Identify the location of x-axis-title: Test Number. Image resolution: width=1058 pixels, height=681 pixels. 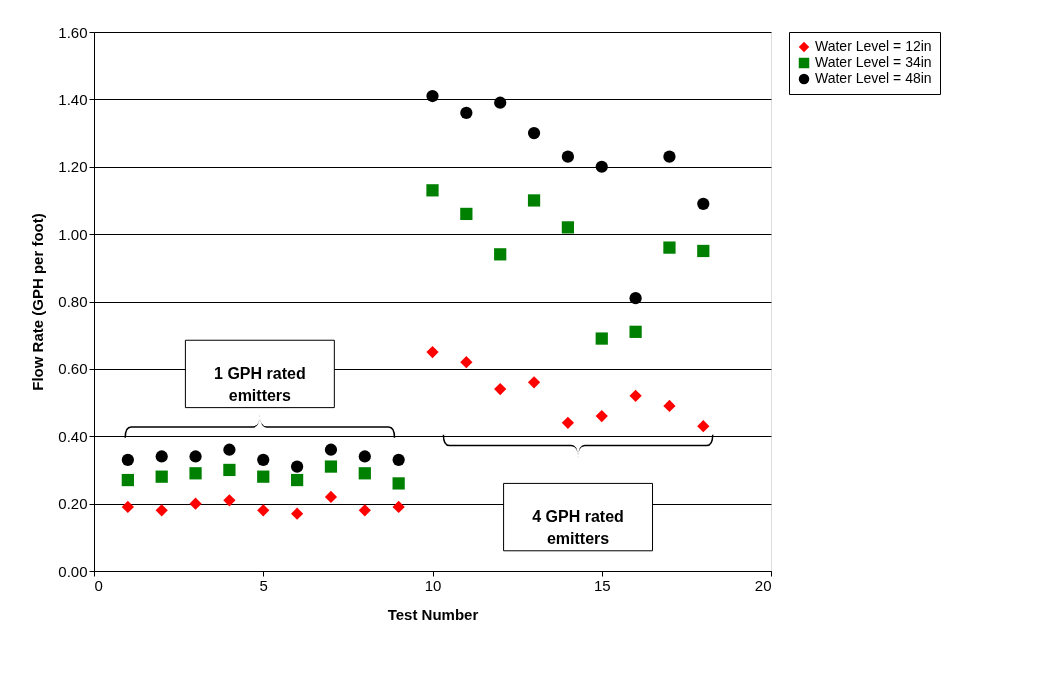
(433, 614).